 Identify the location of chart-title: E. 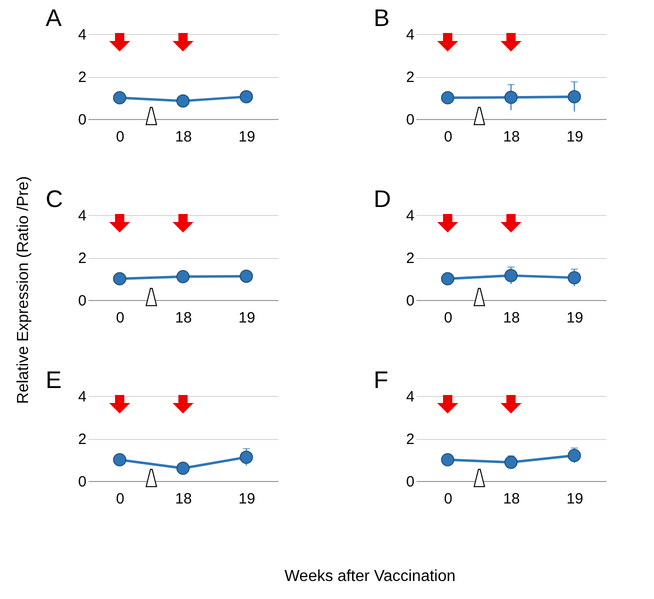
(54, 380).